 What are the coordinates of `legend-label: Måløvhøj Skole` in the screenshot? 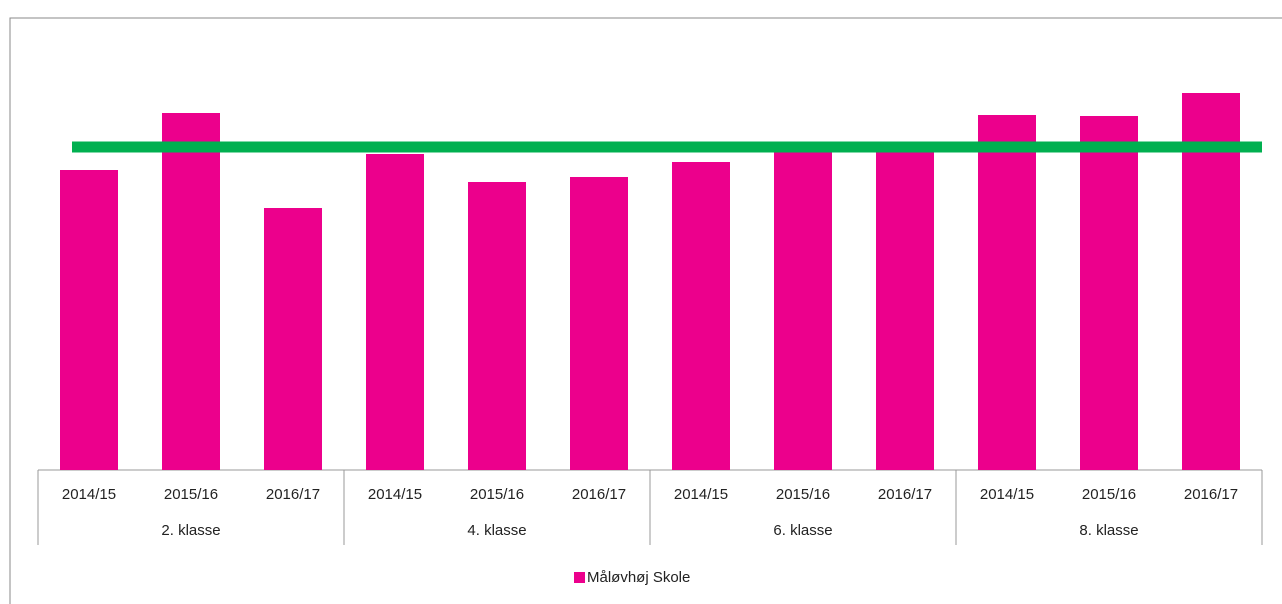 It's located at (638, 577).